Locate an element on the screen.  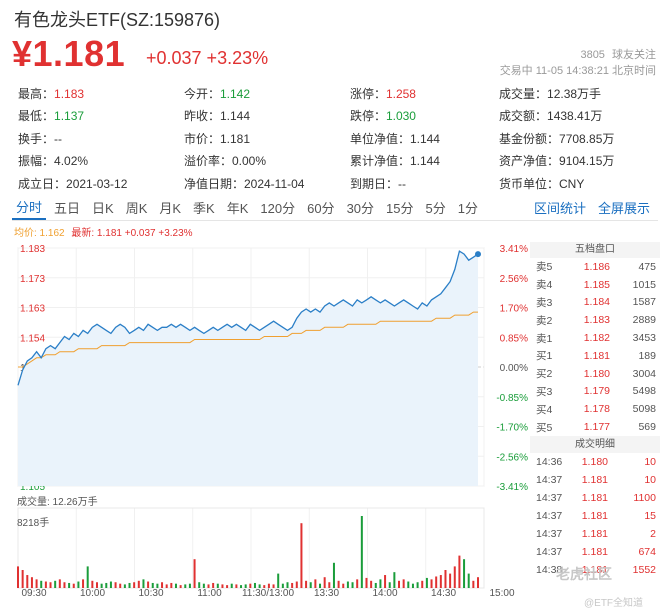
stat-cell: 最低：1.137 is located at coordinates (101, 115).